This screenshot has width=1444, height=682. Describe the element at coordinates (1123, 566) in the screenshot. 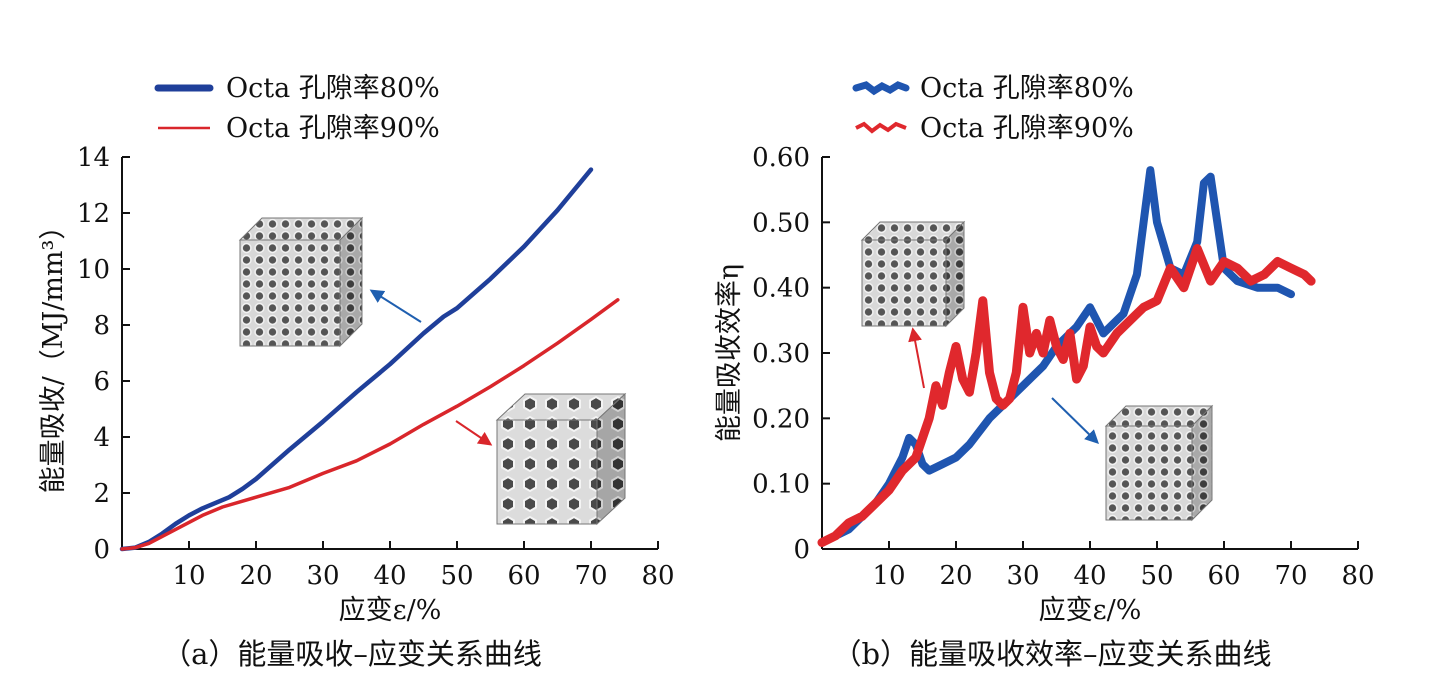

I see `x-ticks-b: 10 20 30 40 50 60 70 80` at that location.